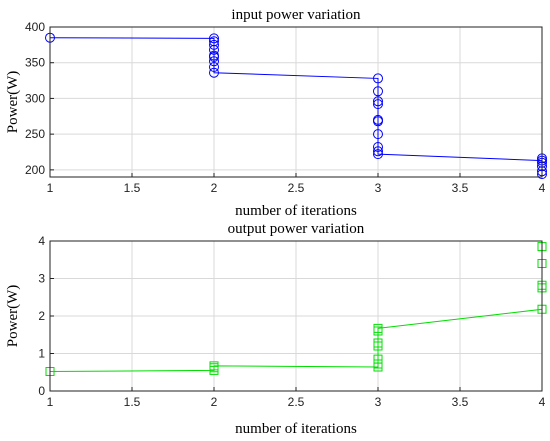 The image size is (550, 441). What do you see at coordinates (35, 170) in the screenshot?
I see `y-tick-label: 200` at bounding box center [35, 170].